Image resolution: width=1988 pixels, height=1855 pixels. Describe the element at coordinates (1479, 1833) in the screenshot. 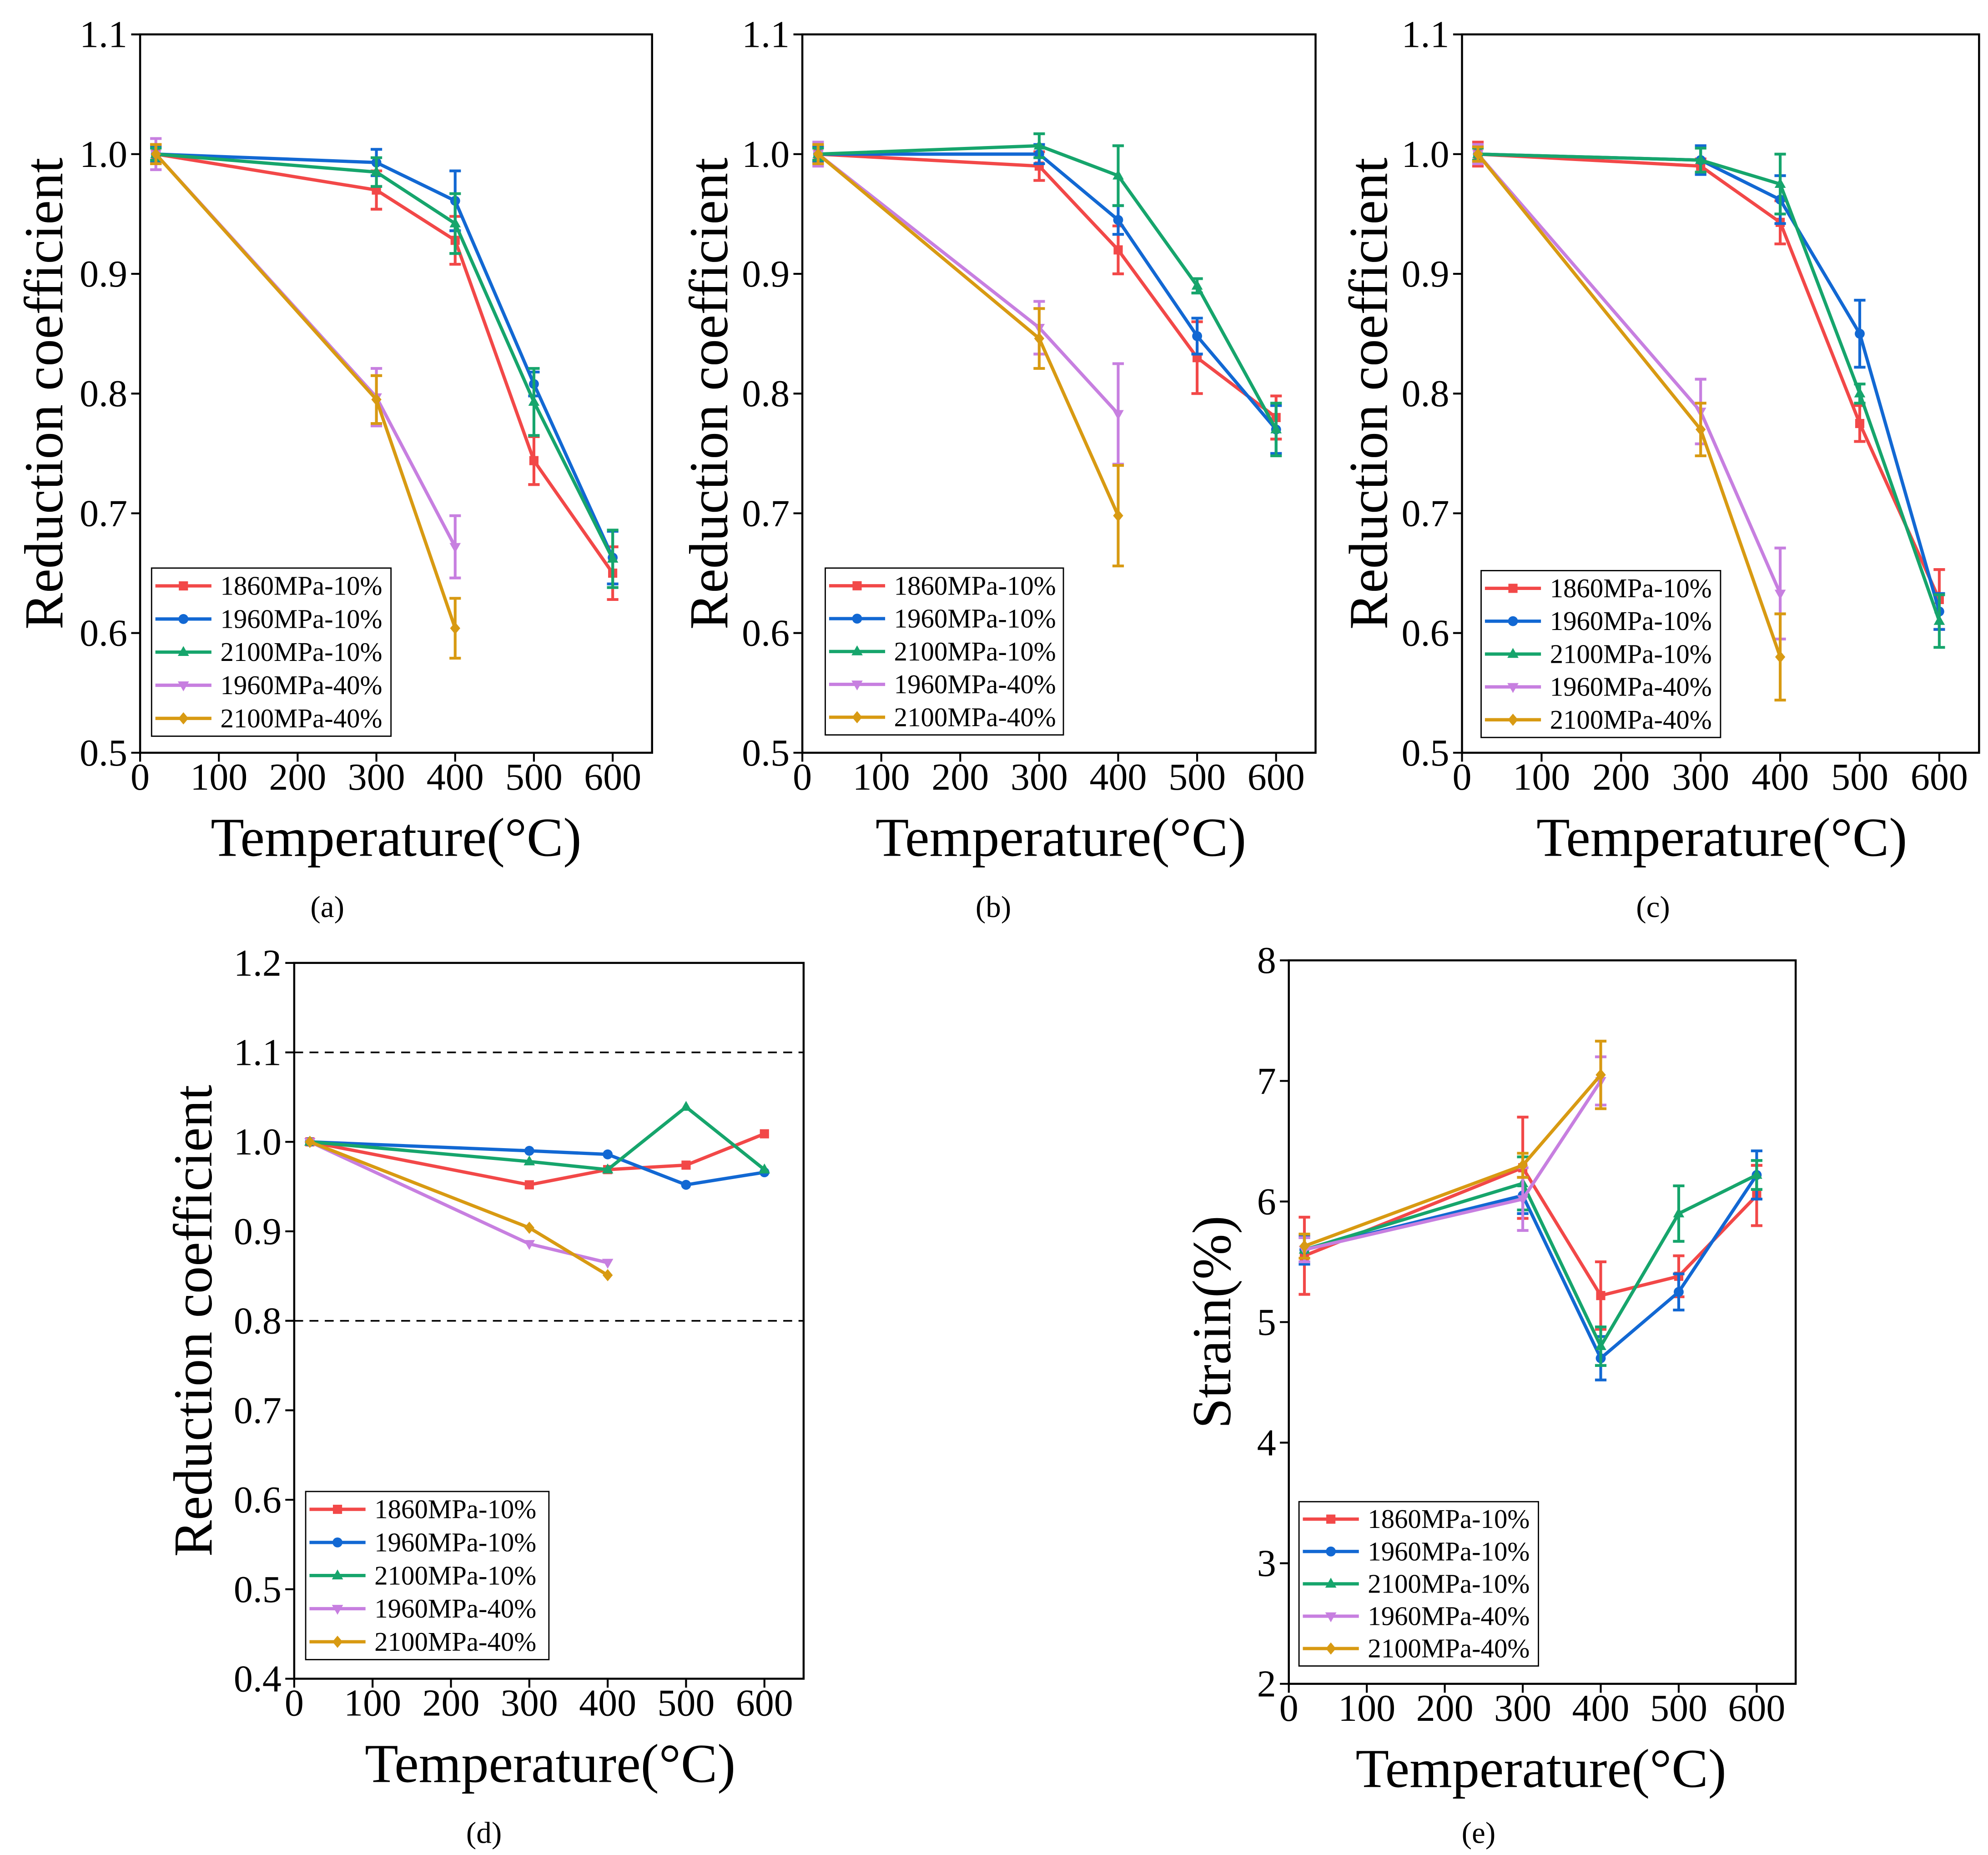

I see `panel-label: (e)` at that location.